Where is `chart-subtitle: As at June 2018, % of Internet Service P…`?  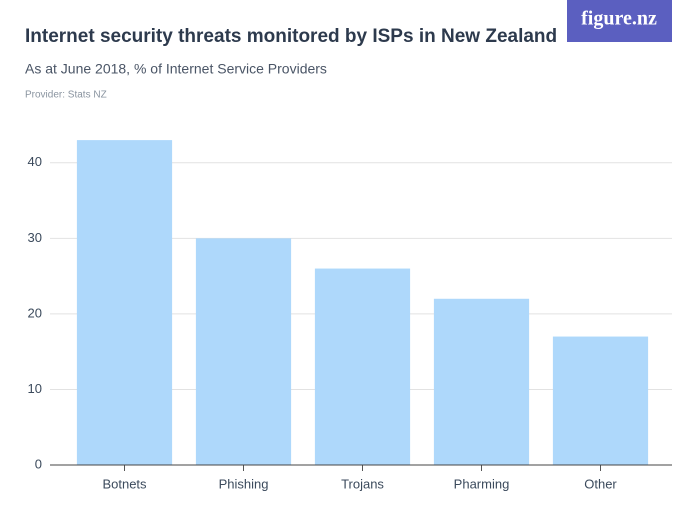 chart-subtitle: As at June 2018, % of Internet Service P… is located at coordinates (176, 69).